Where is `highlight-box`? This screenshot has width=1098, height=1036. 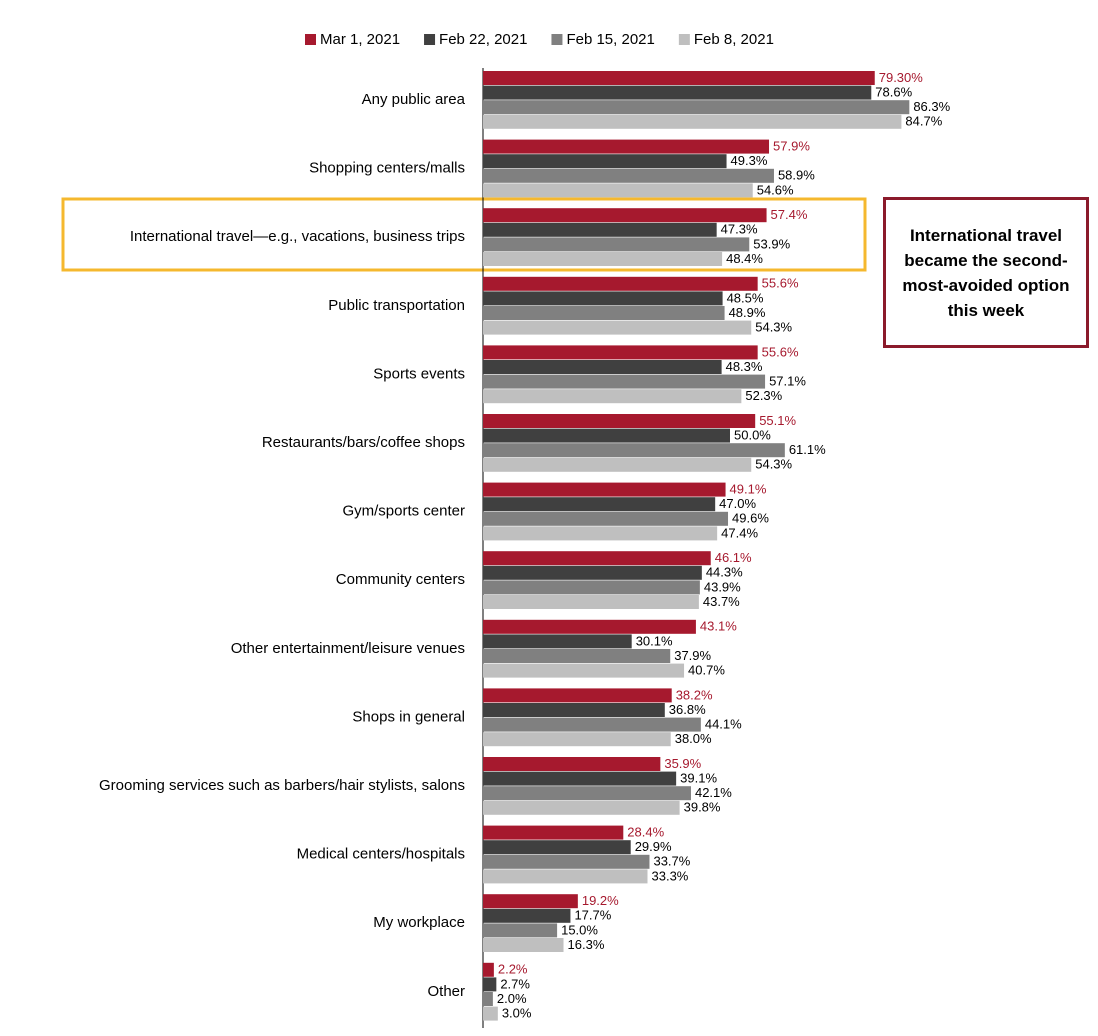
highlight-box is located at coordinates (464, 234).